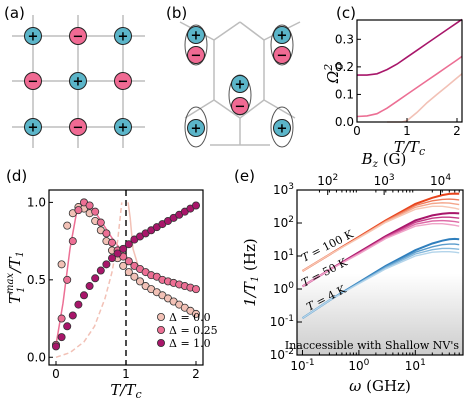  What do you see at coordinates (384, 180) in the screenshot?
I see `top-x-tick-label: 10³` at bounding box center [384, 180].